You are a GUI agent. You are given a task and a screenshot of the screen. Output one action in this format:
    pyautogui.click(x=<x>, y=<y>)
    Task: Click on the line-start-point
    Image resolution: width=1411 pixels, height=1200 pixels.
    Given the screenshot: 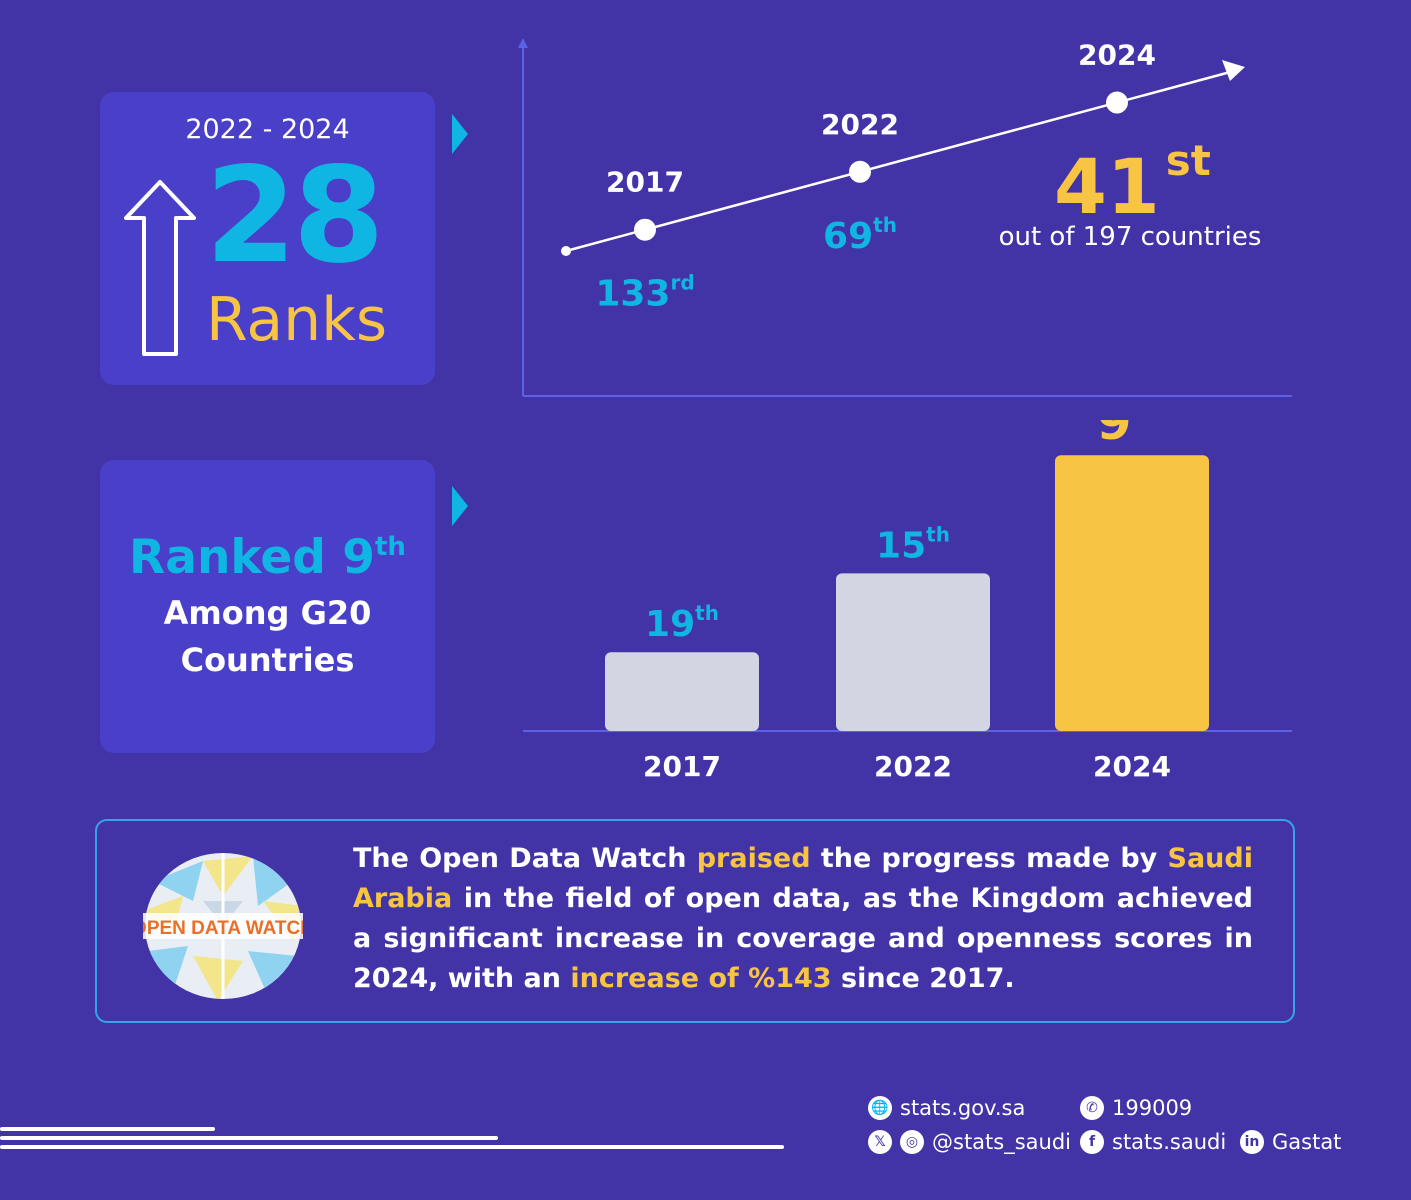 What is the action you would take?
    pyautogui.click(x=566, y=251)
    